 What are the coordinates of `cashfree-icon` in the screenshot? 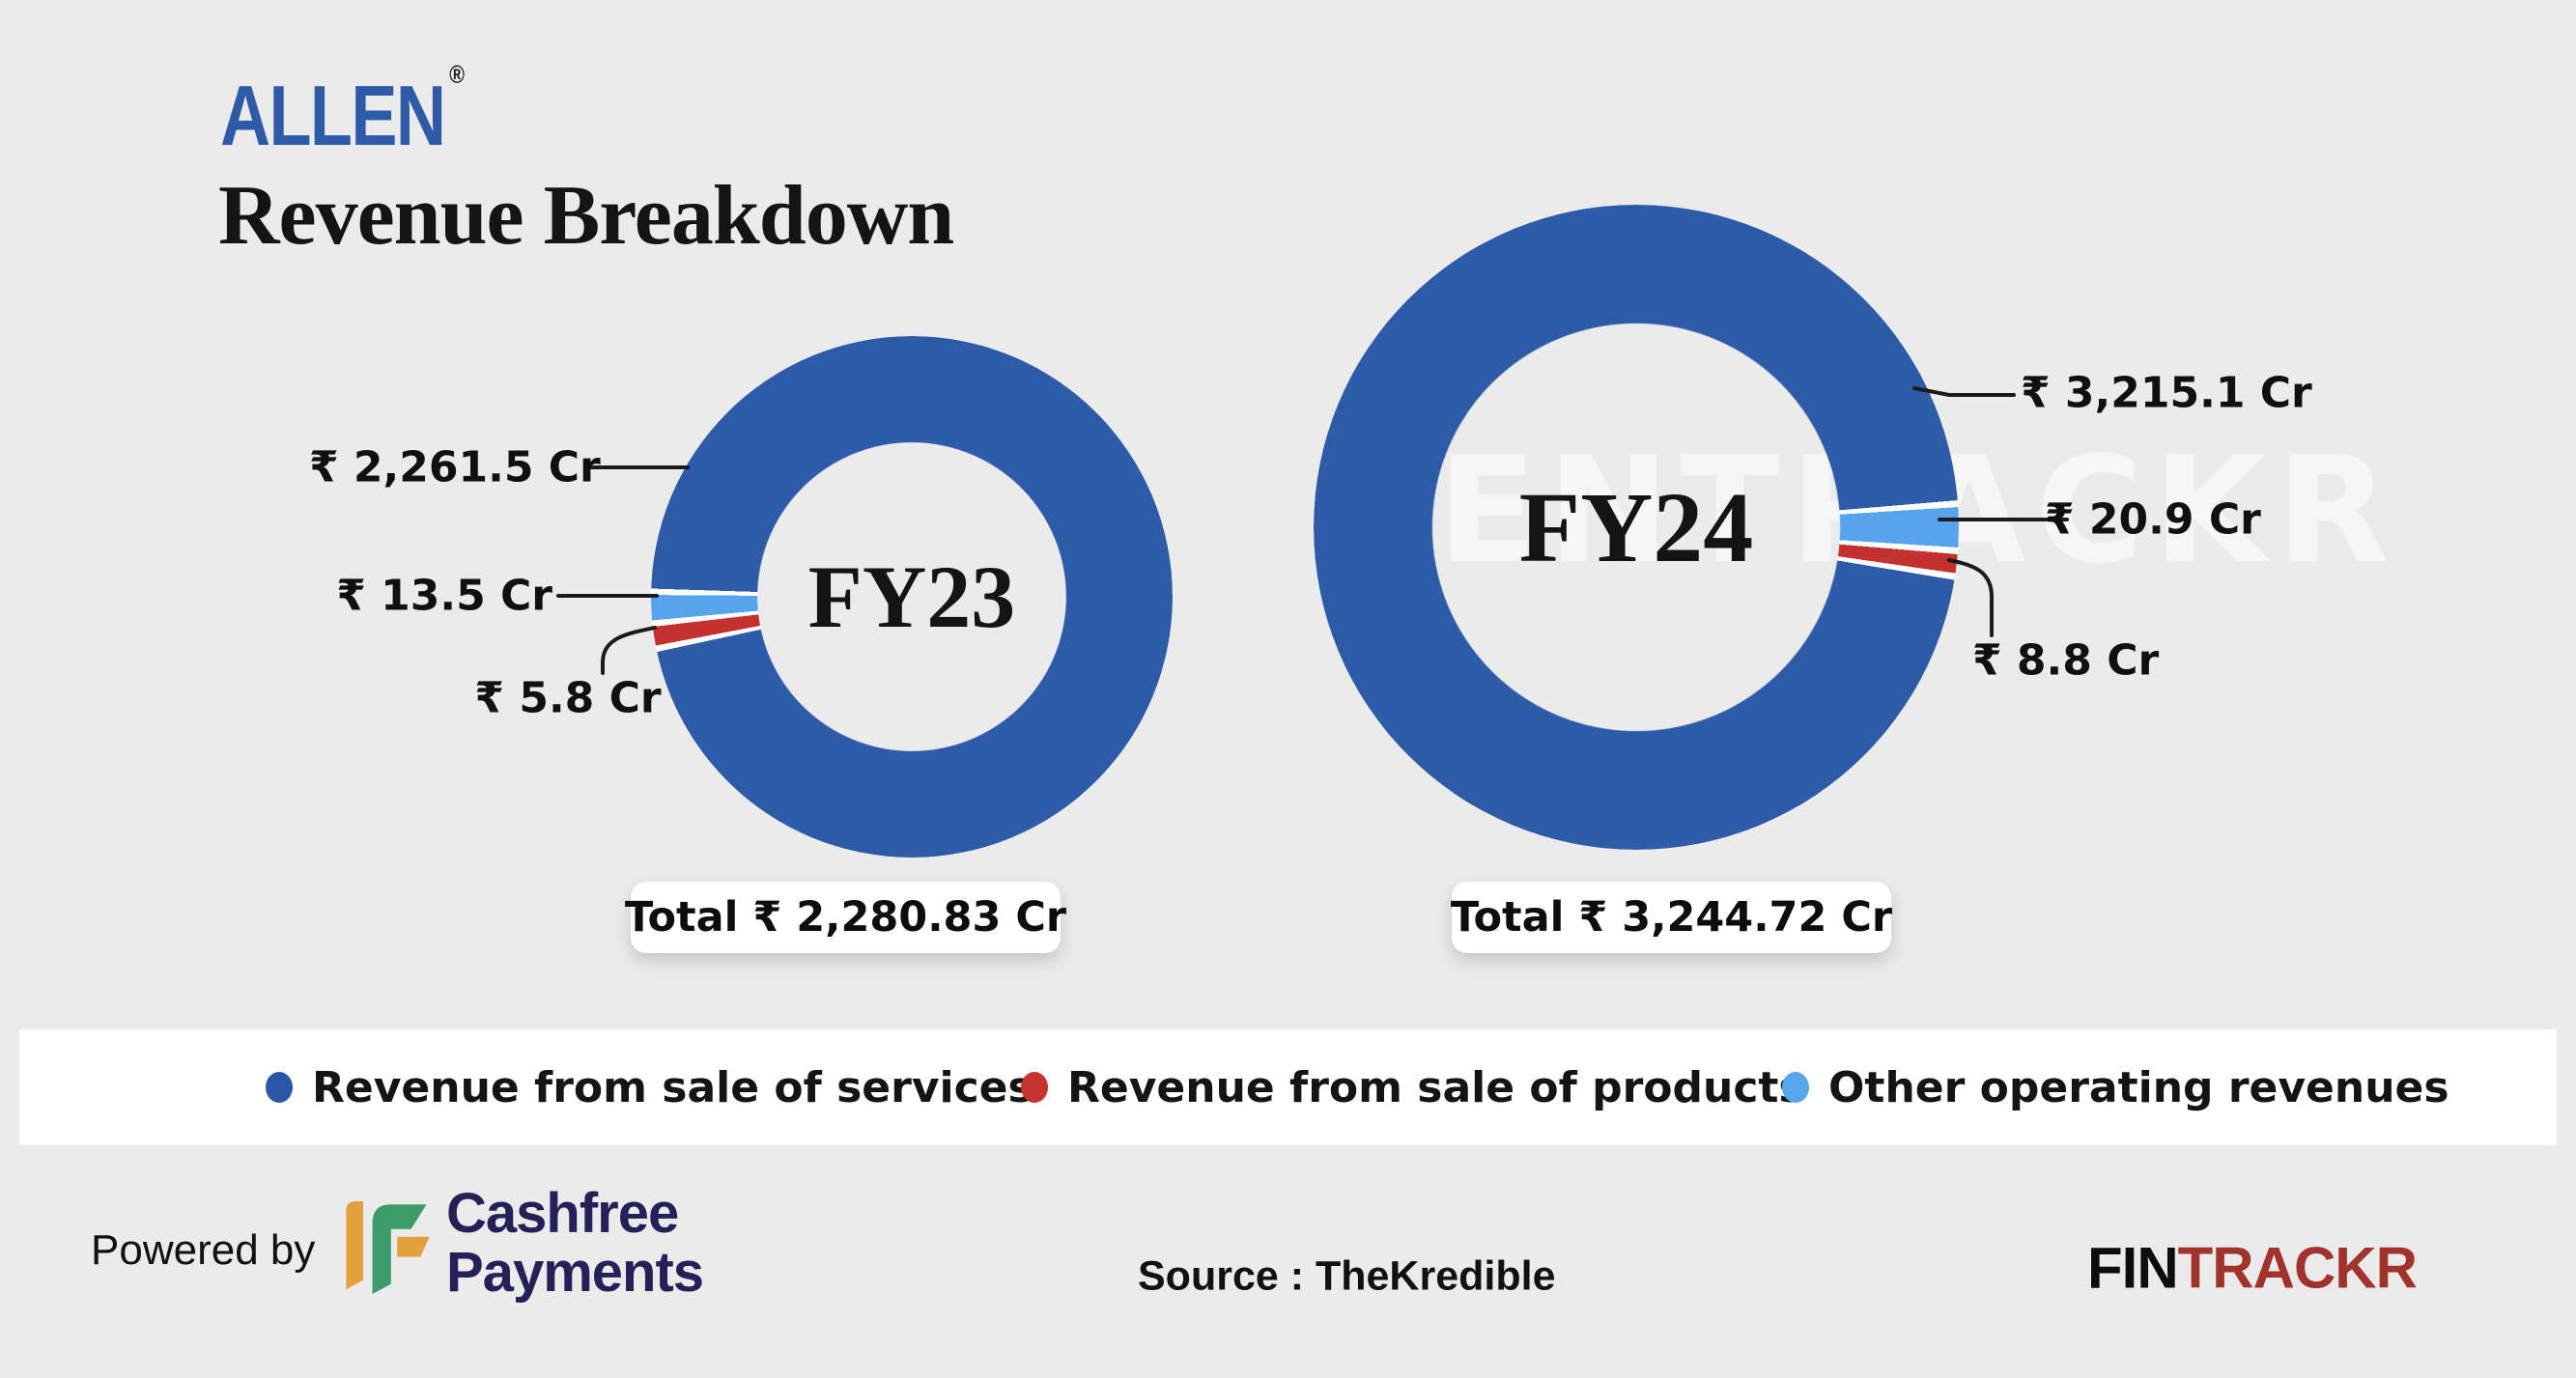 It's located at (388, 1247).